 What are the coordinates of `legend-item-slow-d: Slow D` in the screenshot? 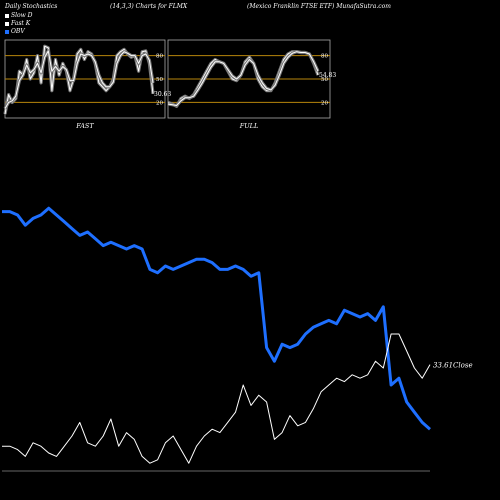 It's located at (19, 15).